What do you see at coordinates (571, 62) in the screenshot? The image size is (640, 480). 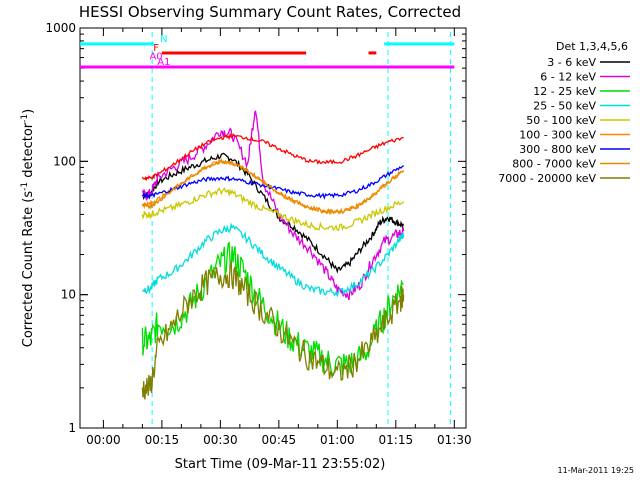 I see `legend-label: 3 - 6 keV` at bounding box center [571, 62].